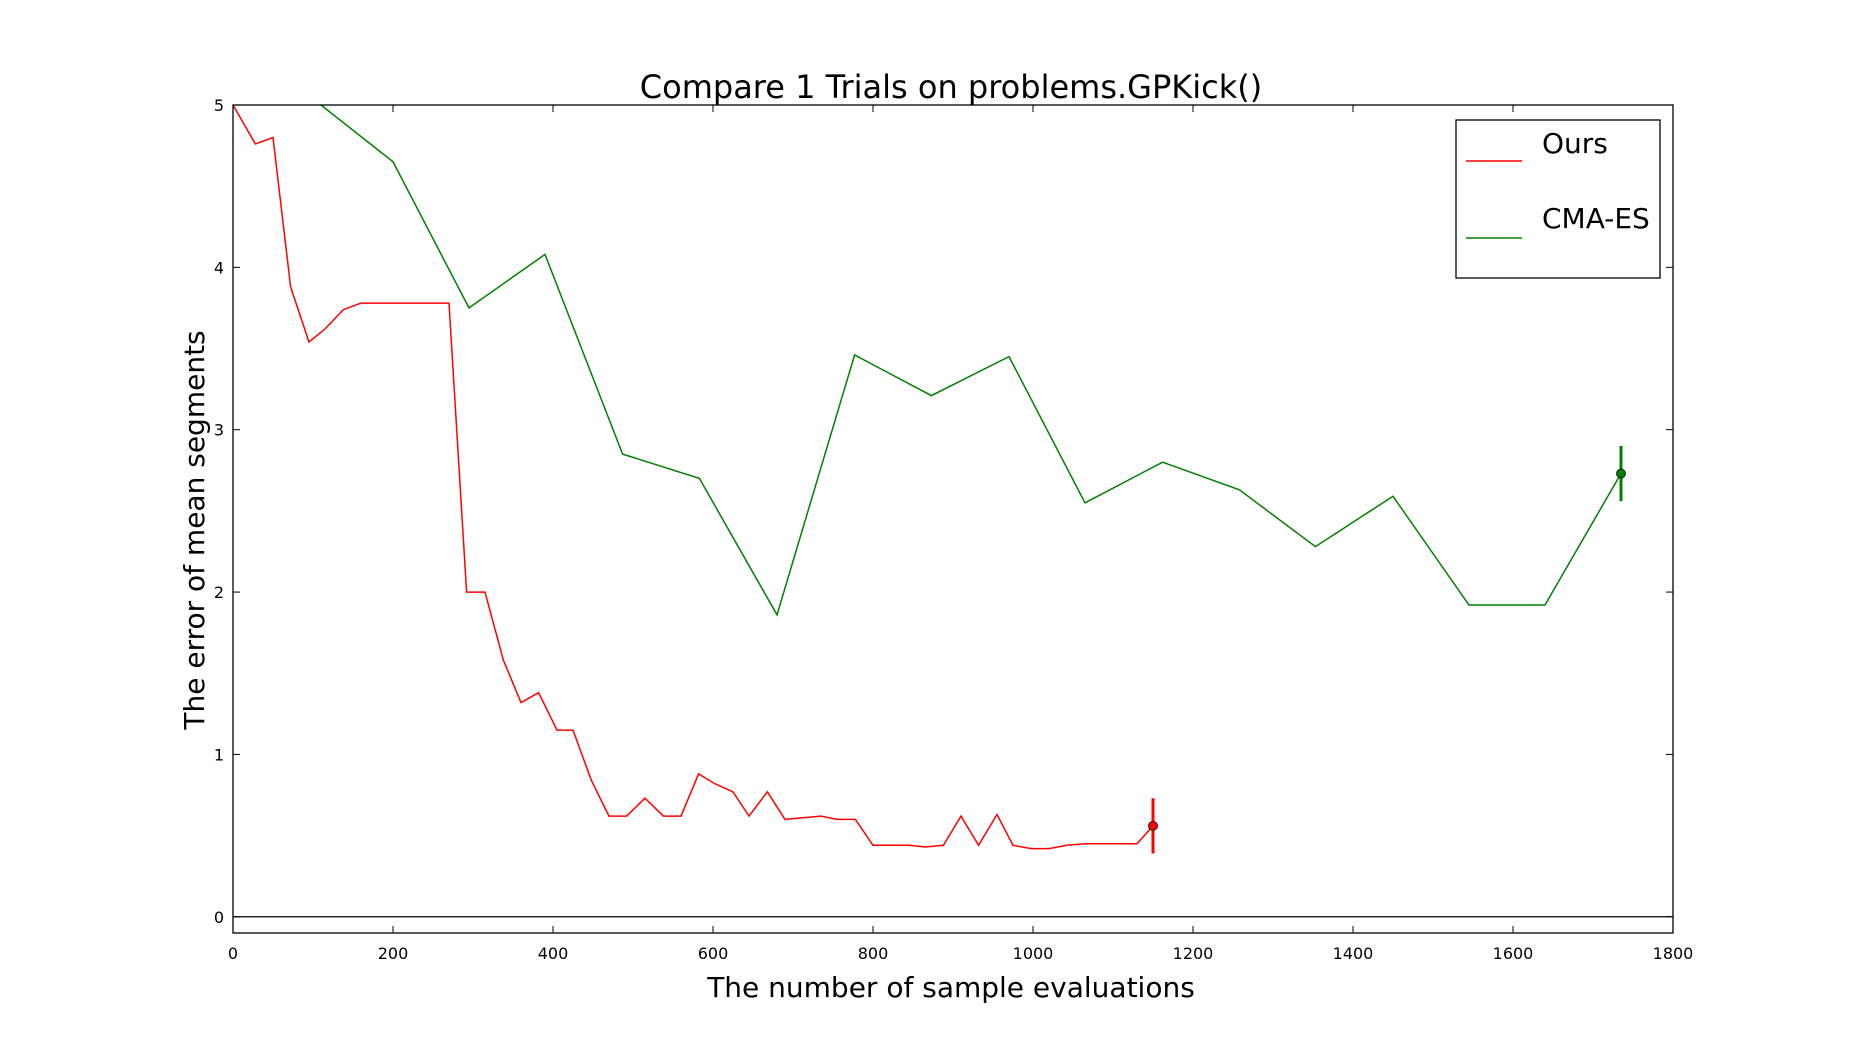 The height and width of the screenshot is (1050, 1850). What do you see at coordinates (219, 592) in the screenshot?
I see `y-tick-label: 2` at bounding box center [219, 592].